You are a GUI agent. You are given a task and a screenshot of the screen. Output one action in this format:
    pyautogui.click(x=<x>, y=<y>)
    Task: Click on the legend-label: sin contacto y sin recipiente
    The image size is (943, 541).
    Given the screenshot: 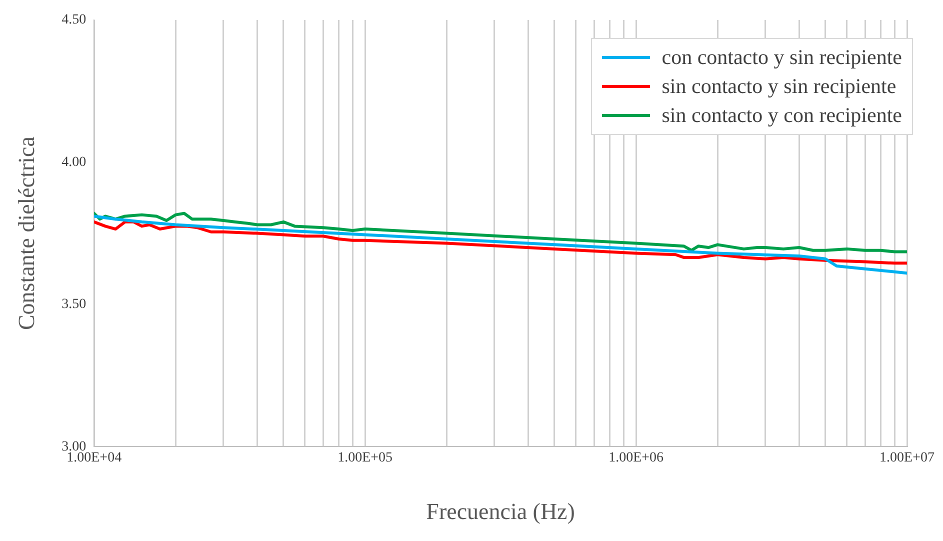 What is the action you would take?
    pyautogui.click(x=779, y=86)
    